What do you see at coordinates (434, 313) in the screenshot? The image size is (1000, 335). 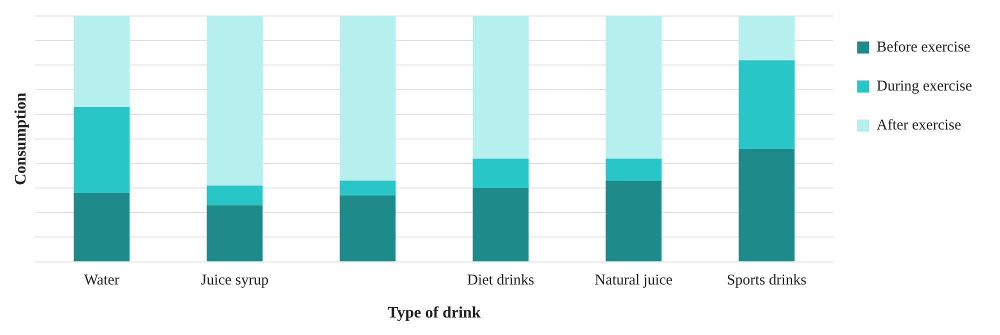 I see `x-axis-title: Type of drink` at bounding box center [434, 313].